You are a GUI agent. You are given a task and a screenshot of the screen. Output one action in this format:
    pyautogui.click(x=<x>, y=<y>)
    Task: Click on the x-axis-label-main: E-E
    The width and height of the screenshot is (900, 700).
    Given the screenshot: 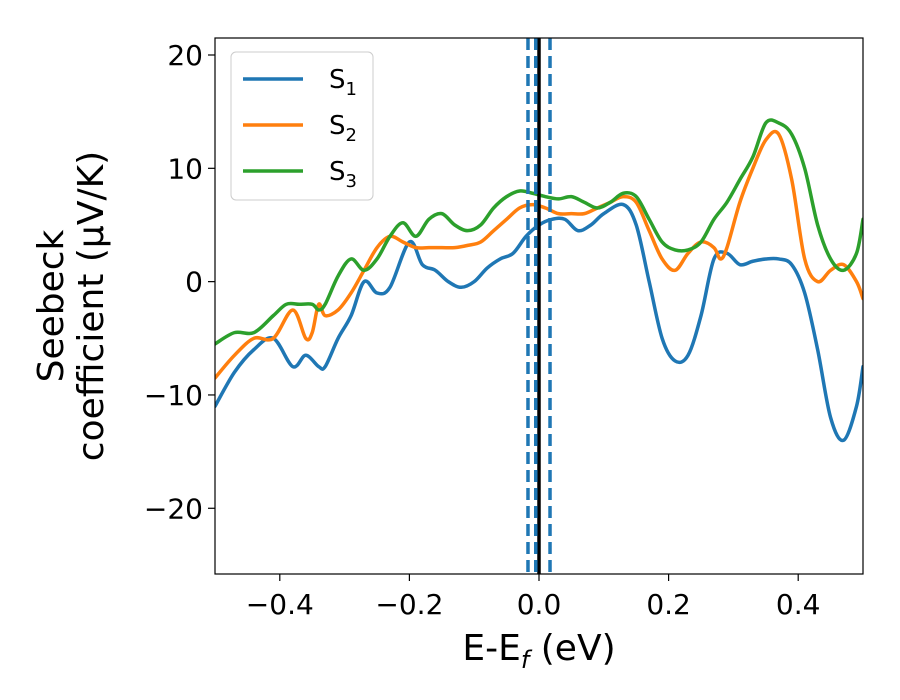 What is the action you would take?
    pyautogui.click(x=491, y=648)
    